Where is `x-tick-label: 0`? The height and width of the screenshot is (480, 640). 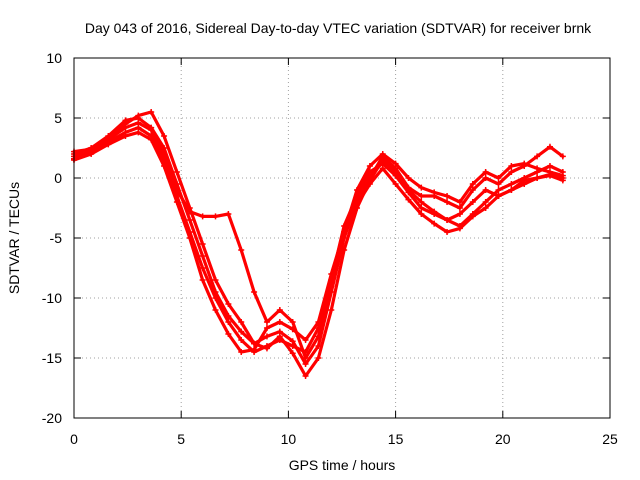 x-tick-label: 0 is located at coordinates (74, 439).